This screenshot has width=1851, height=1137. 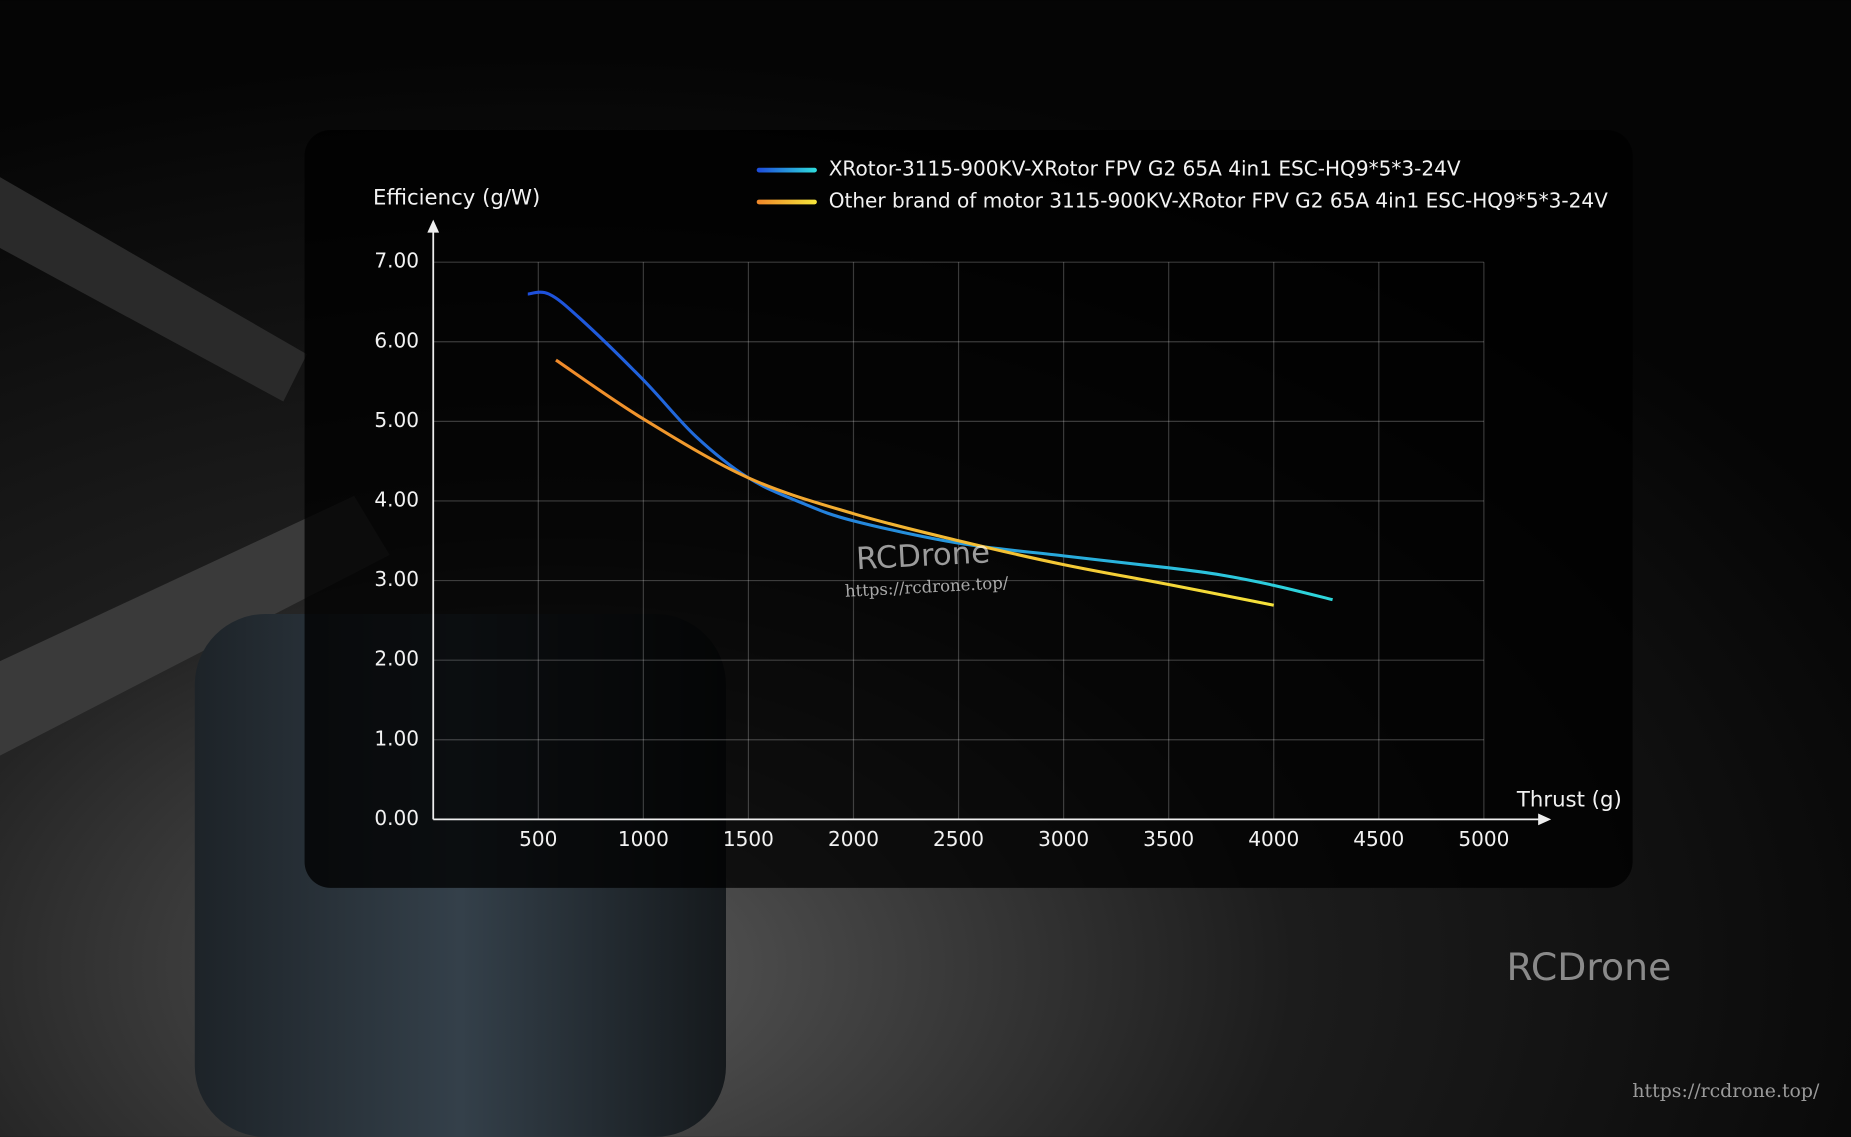 I want to click on y-tick-label: 1.00, so click(x=396, y=738).